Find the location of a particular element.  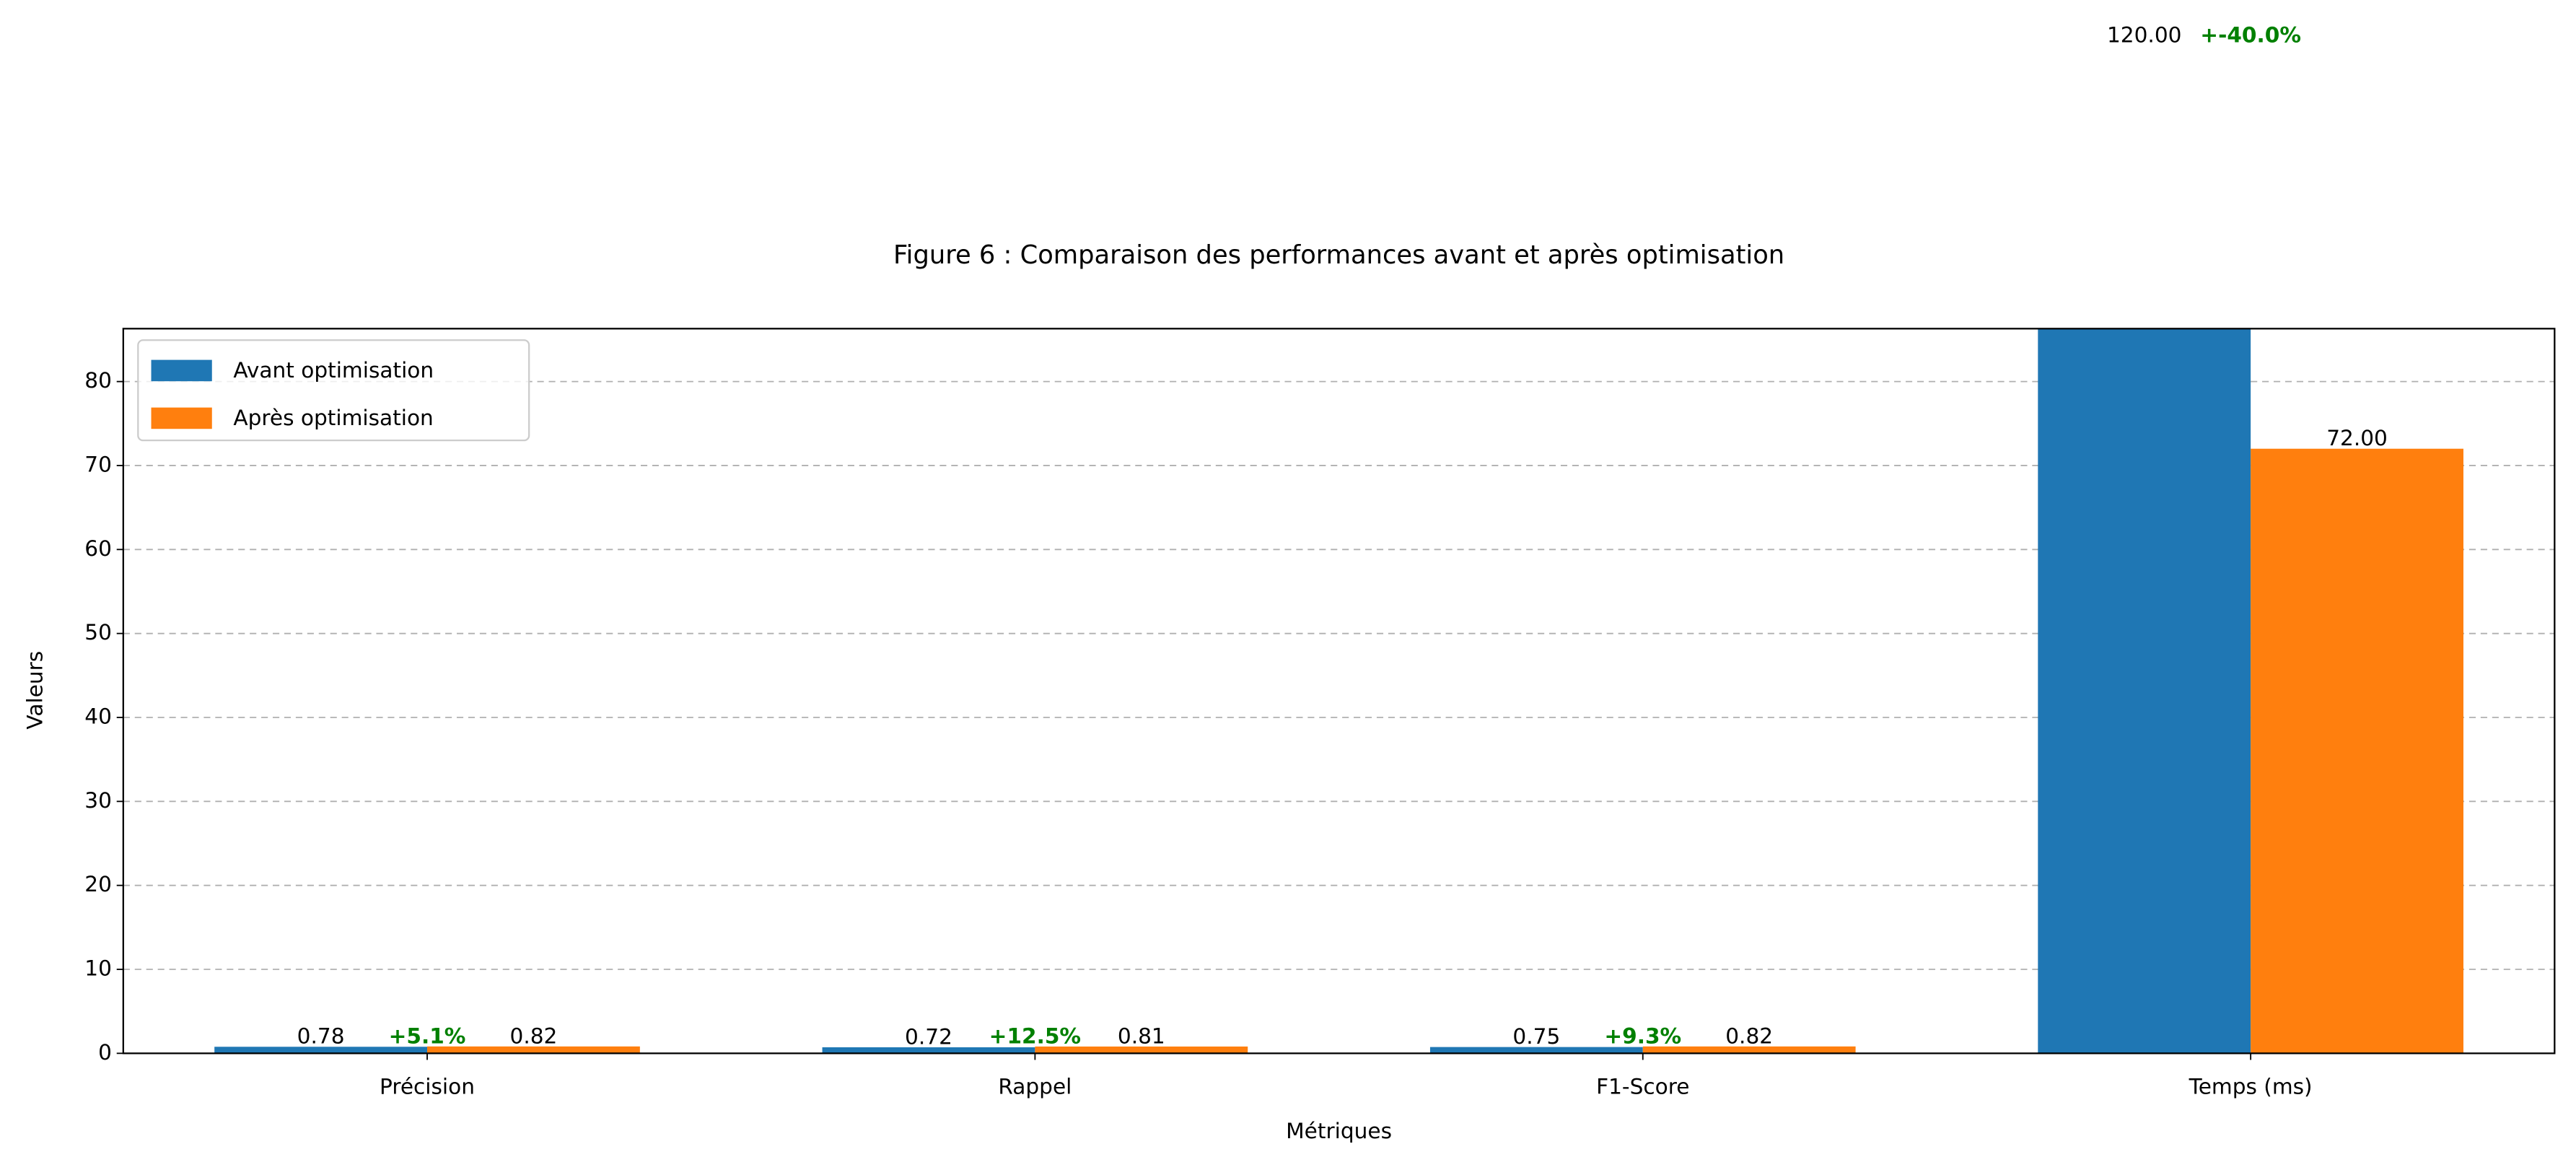

y-tick-label: 80 is located at coordinates (98, 380).